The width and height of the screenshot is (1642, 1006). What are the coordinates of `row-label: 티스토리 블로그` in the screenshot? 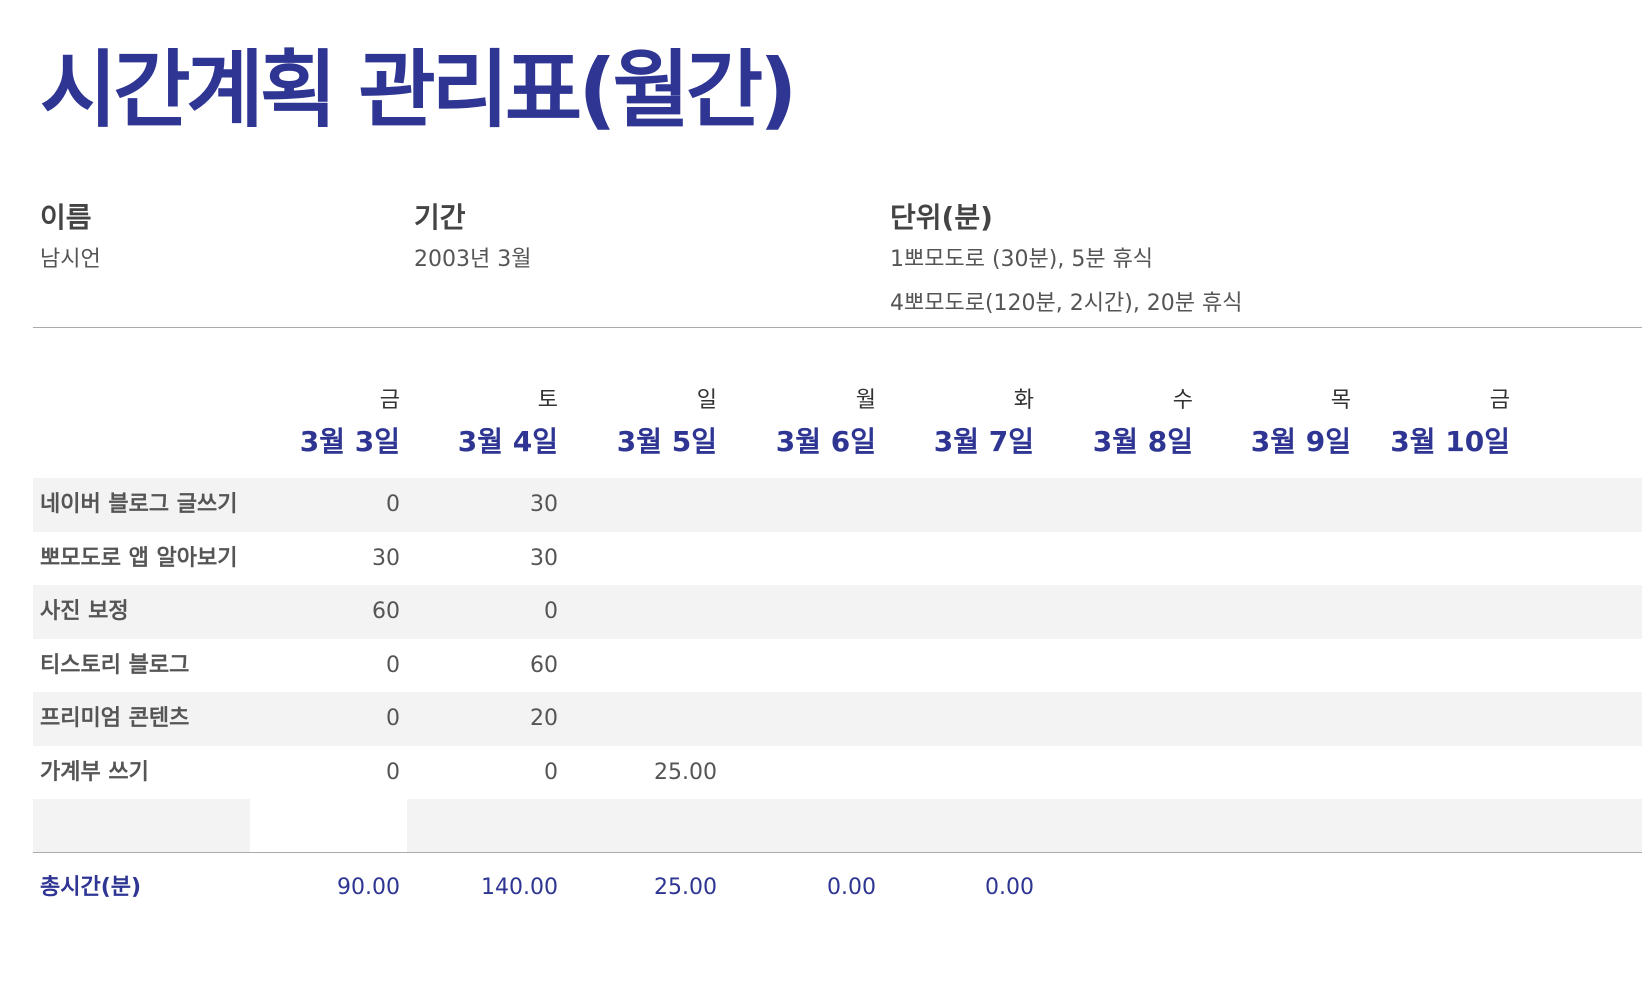 It's located at (115, 665).